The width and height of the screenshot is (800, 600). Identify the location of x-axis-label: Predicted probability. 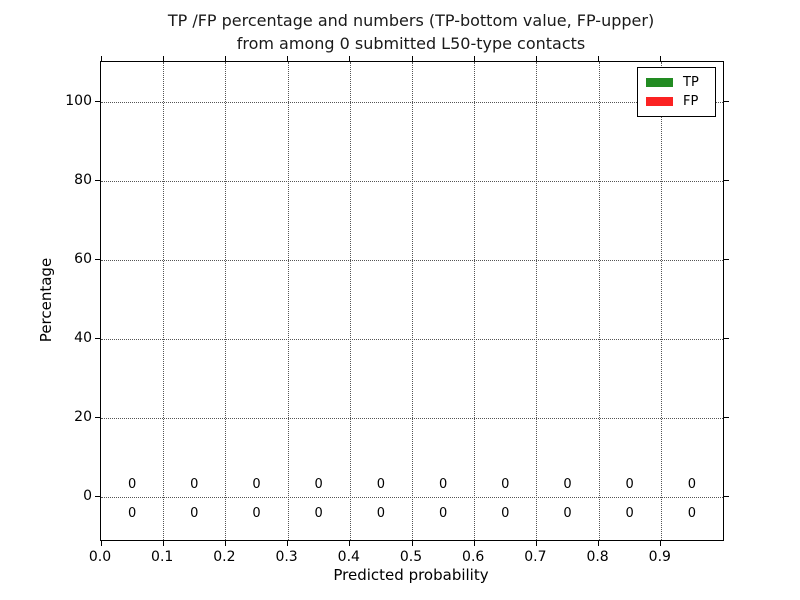
(411, 575).